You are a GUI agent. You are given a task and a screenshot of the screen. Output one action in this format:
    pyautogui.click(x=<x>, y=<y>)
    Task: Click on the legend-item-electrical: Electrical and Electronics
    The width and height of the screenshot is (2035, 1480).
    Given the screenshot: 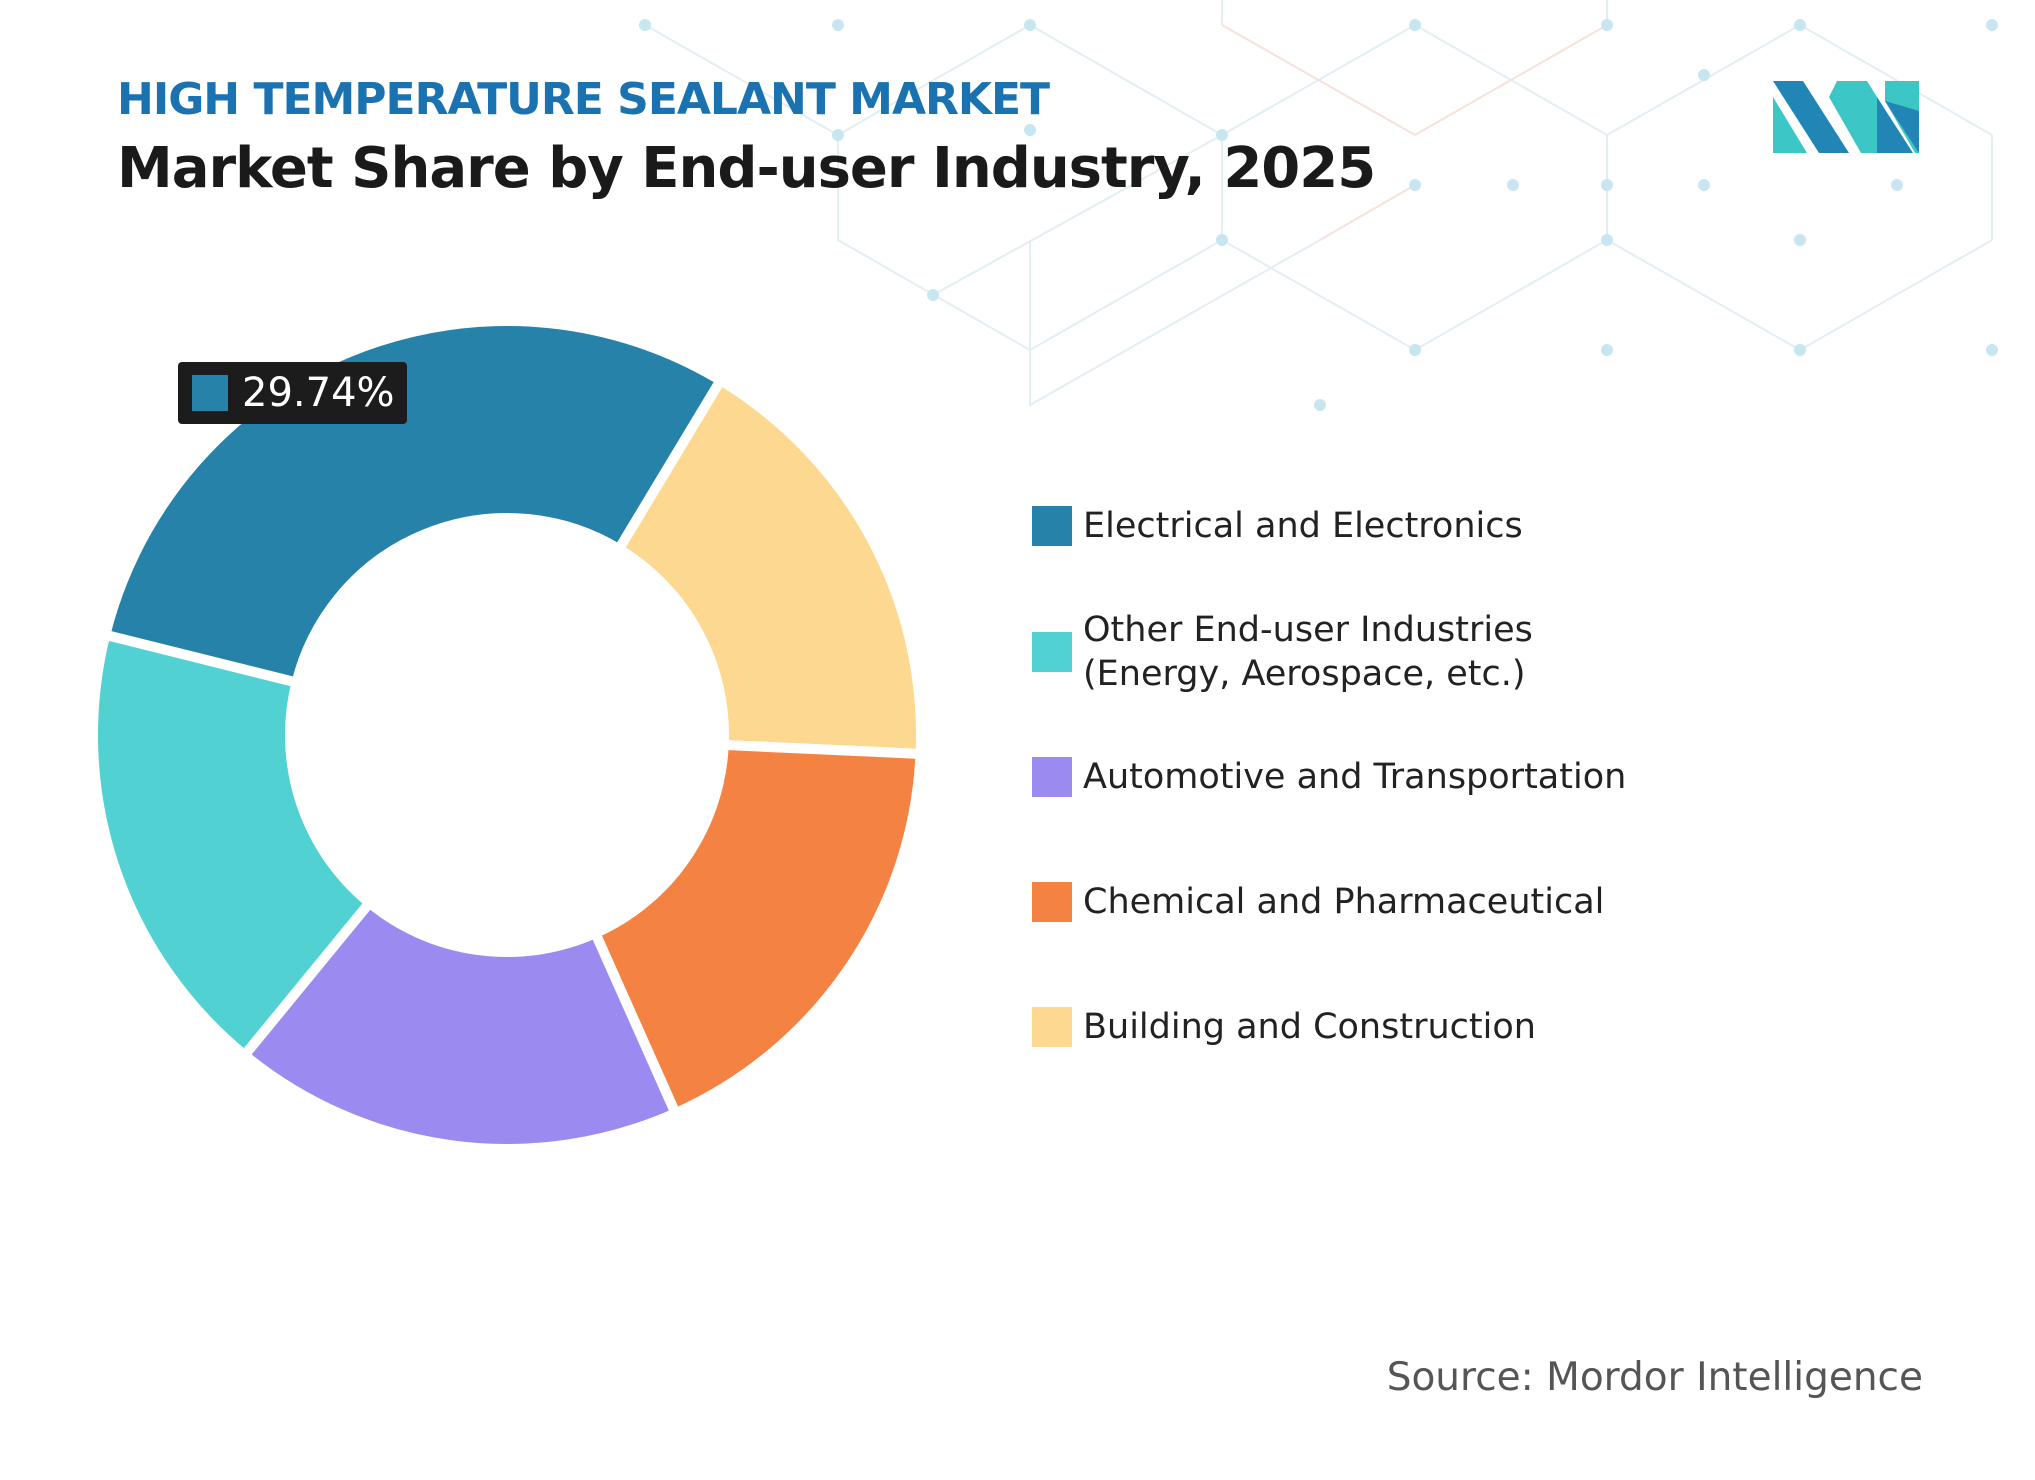 What is the action you would take?
    pyautogui.click(x=1277, y=526)
    